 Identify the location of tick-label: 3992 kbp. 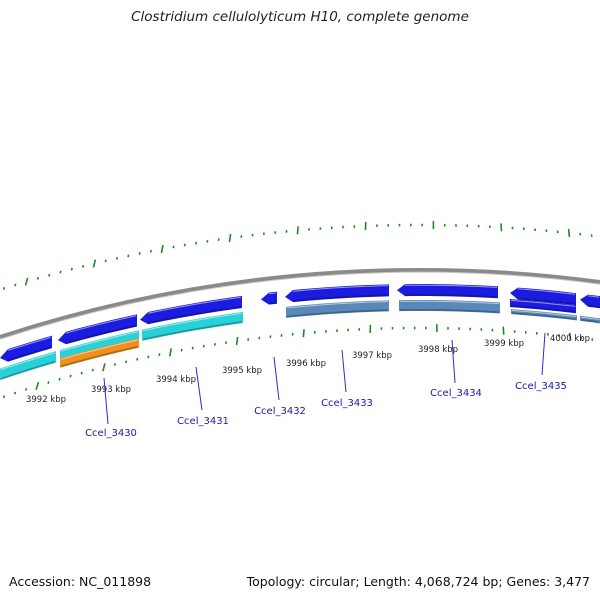
(46, 400).